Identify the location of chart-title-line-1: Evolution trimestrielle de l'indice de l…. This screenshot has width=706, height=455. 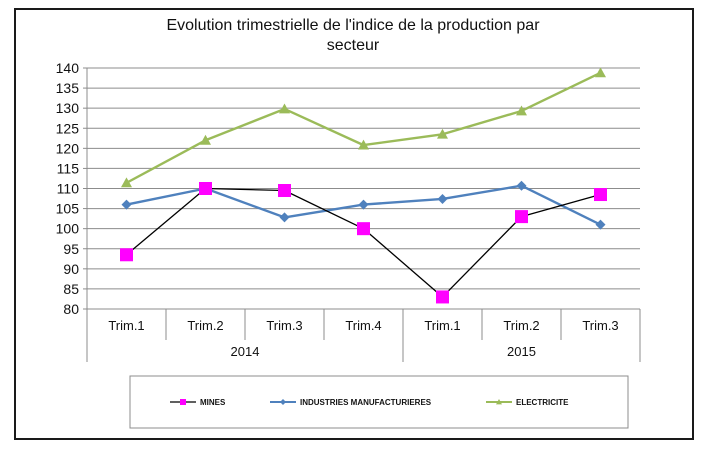
(353, 25).